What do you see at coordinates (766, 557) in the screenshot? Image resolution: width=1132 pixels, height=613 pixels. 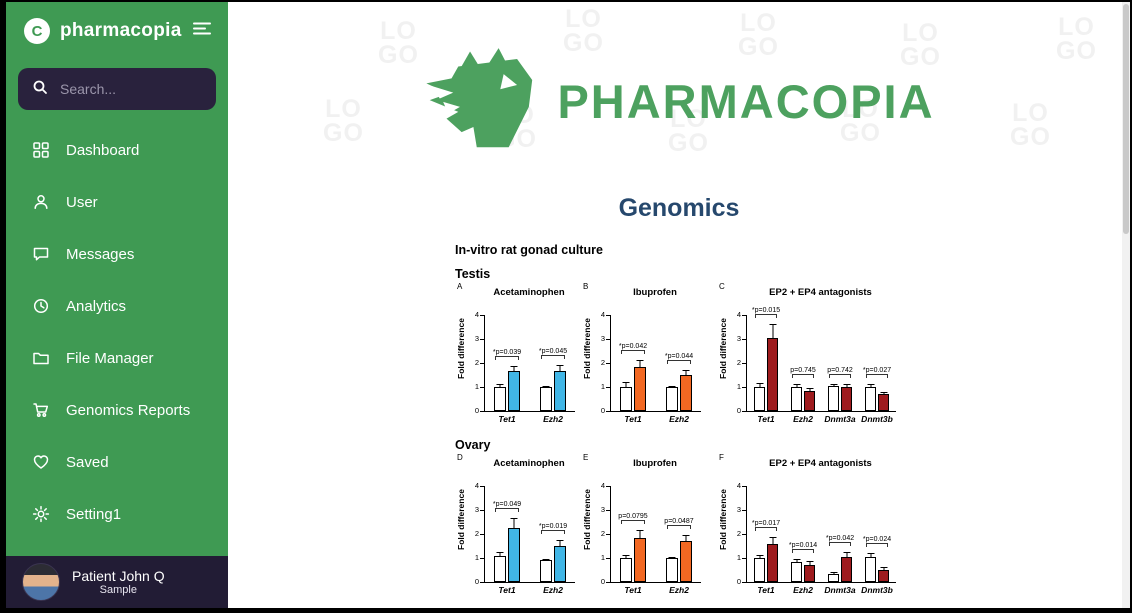 I see `bar-group: *p=0.017 Tet1` at bounding box center [766, 557].